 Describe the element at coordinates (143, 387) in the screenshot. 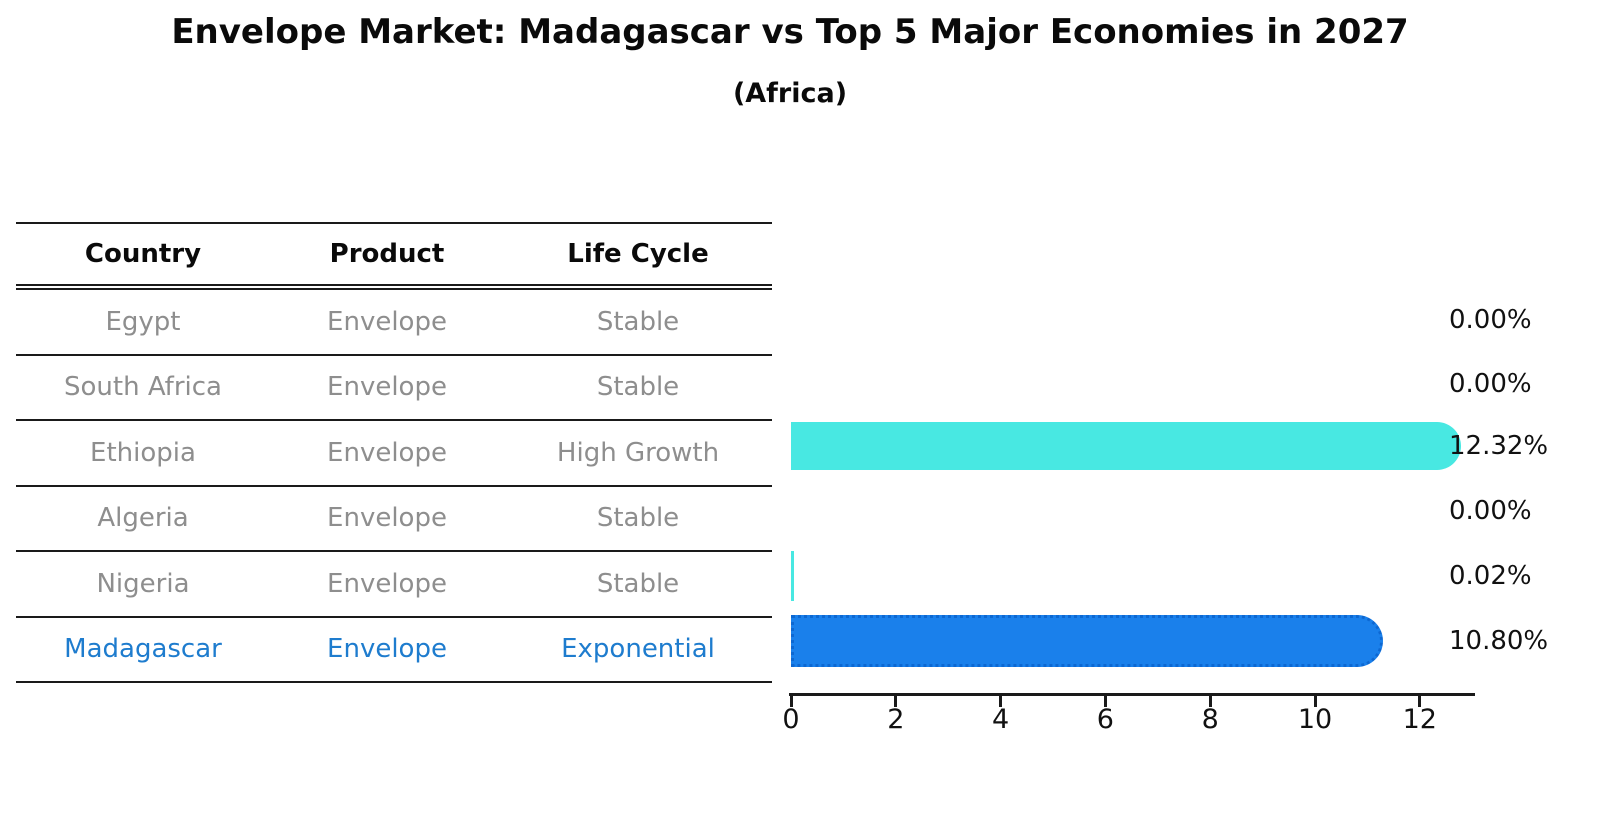

I see `cell-country: South Africa` at that location.